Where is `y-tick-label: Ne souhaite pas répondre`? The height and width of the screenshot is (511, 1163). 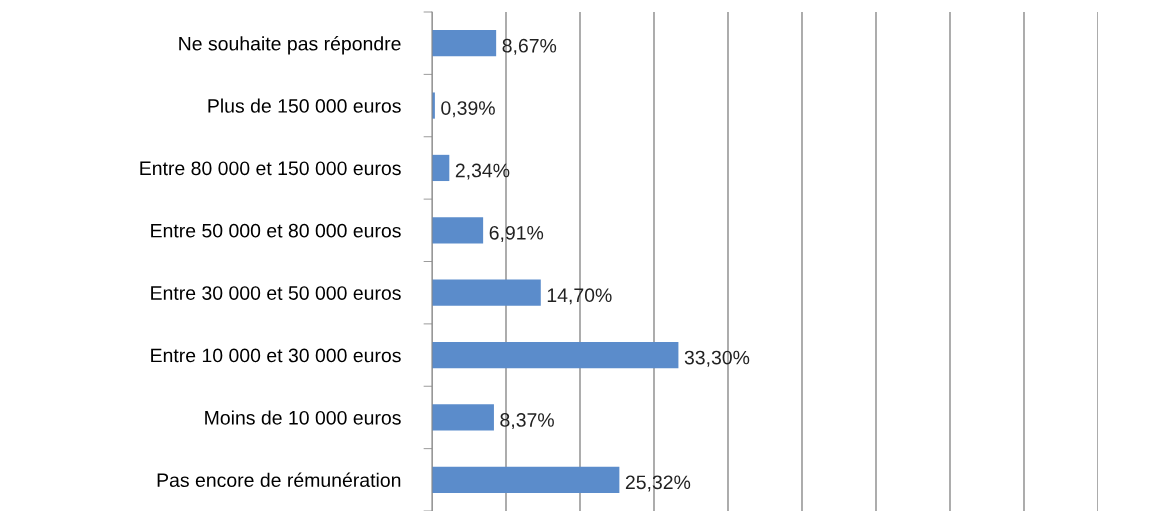
y-tick-label: Ne souhaite pas répondre is located at coordinates (290, 45).